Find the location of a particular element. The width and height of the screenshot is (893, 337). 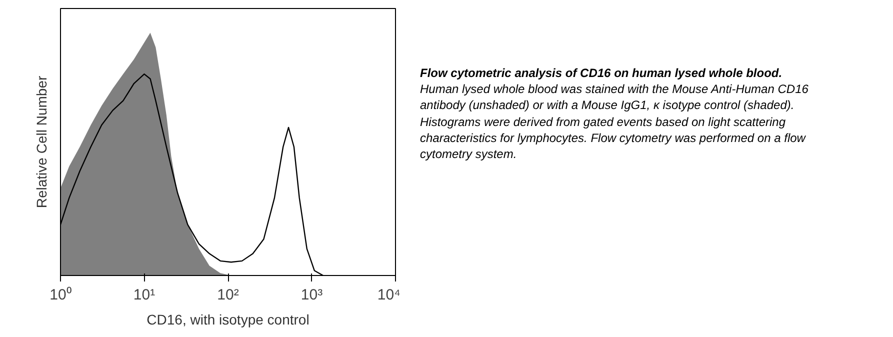

text: Flow cytometric analysis of CD16 on human lysed whole blood. is located at coordinates (601, 73).